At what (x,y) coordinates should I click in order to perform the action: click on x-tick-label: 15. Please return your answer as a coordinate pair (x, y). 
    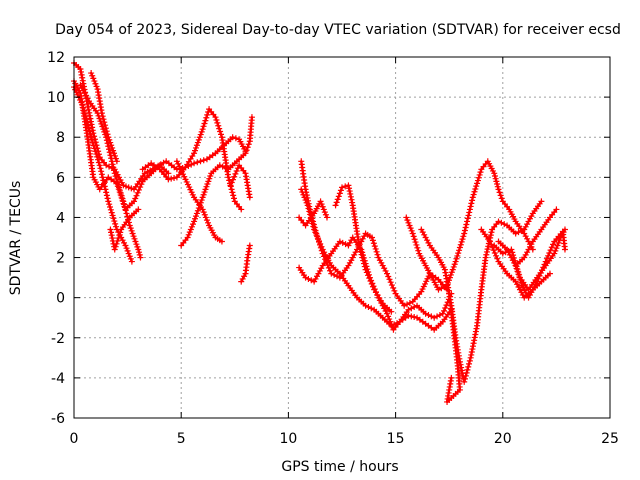
    Looking at the image, I should click on (396, 439).